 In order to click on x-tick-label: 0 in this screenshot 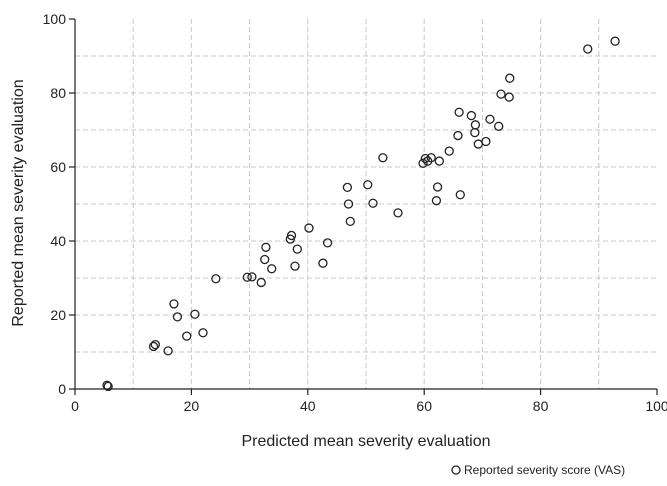, I will do `click(75, 406)`.